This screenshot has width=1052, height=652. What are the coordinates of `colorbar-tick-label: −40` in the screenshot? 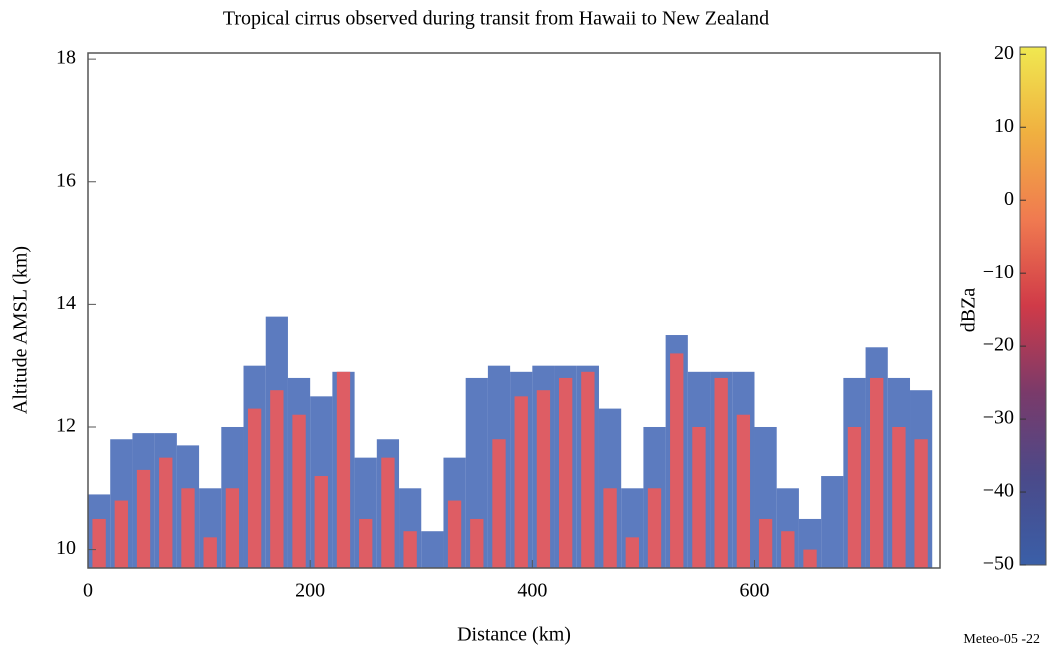 It's located at (998, 491).